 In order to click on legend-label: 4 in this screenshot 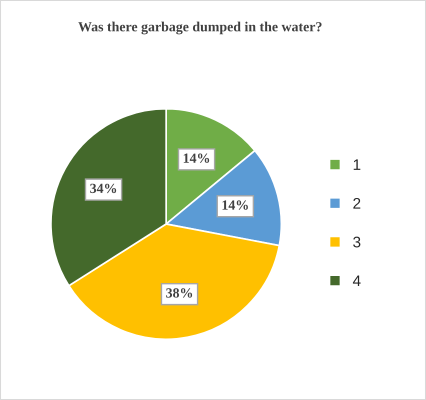, I will do `click(356, 280)`.